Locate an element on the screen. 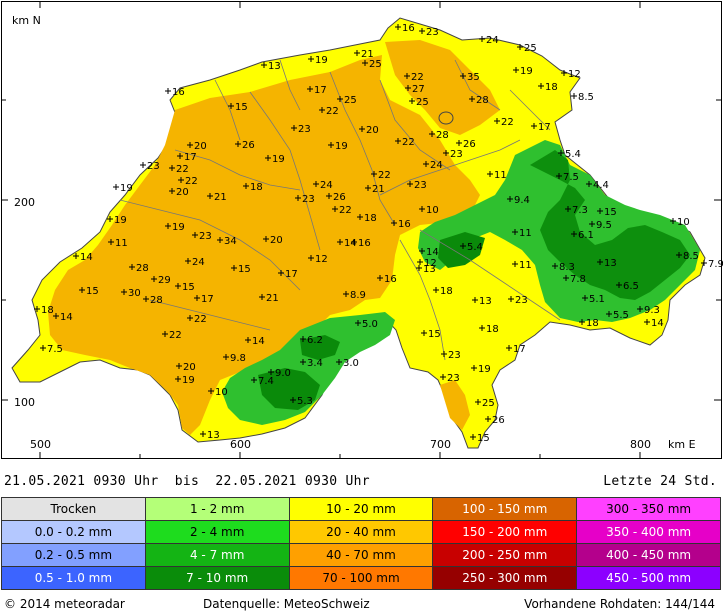  station-value-label: 5.5 is located at coordinates (621, 315).